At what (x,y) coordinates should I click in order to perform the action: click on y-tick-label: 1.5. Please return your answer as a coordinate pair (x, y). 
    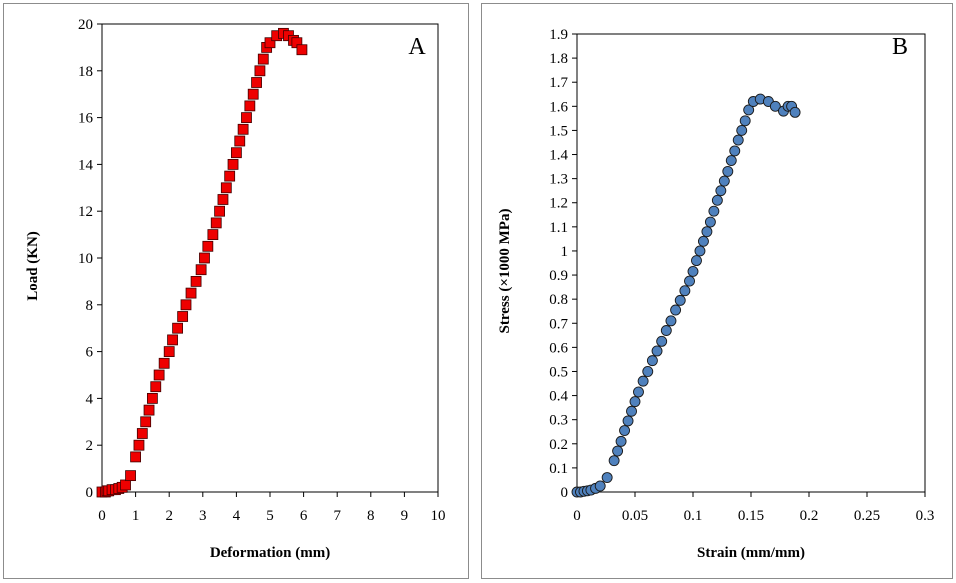
    Looking at the image, I should click on (558, 131).